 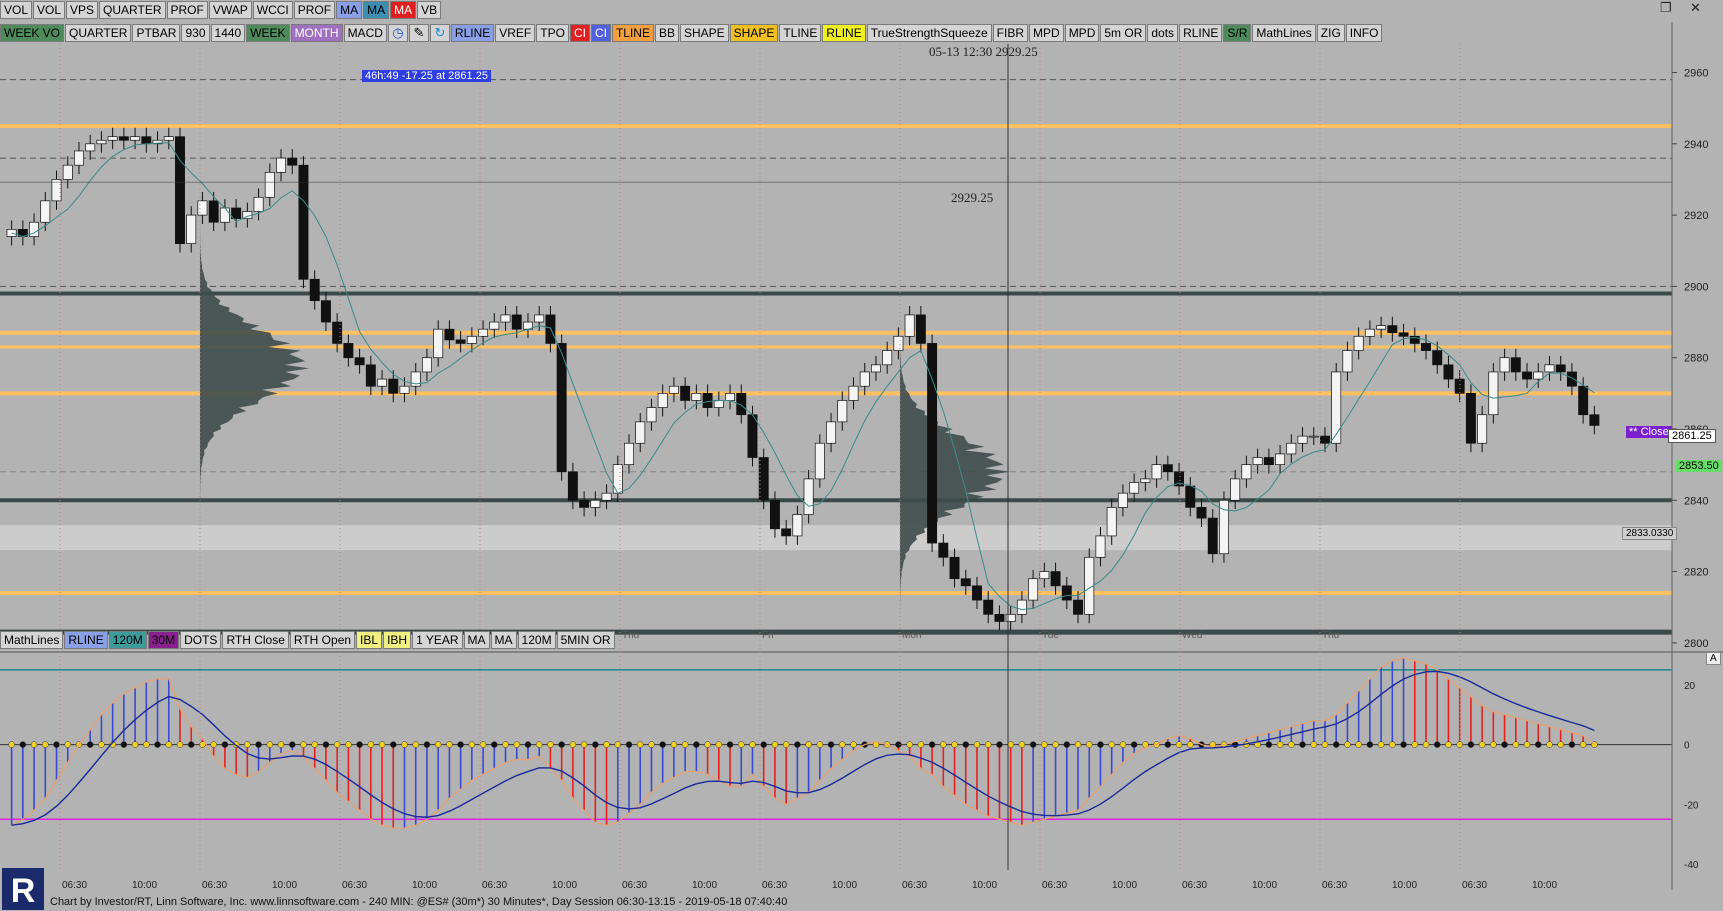 What do you see at coordinates (1691, 865) in the screenshot?
I see `macd-tick-label: -40` at bounding box center [1691, 865].